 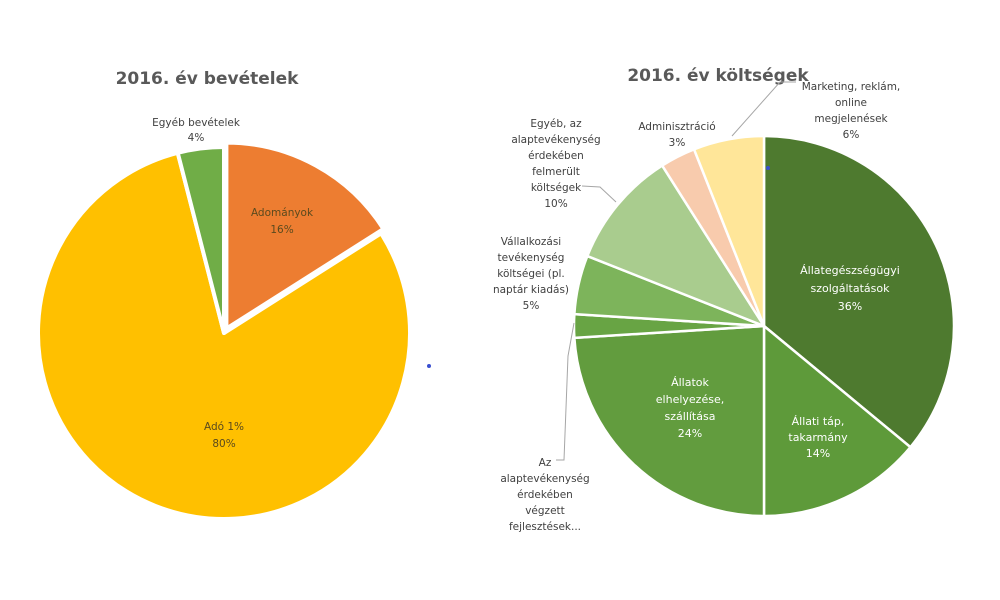 What do you see at coordinates (677, 143) in the screenshot?
I see `data-label-adminisztracio: 3%` at bounding box center [677, 143].